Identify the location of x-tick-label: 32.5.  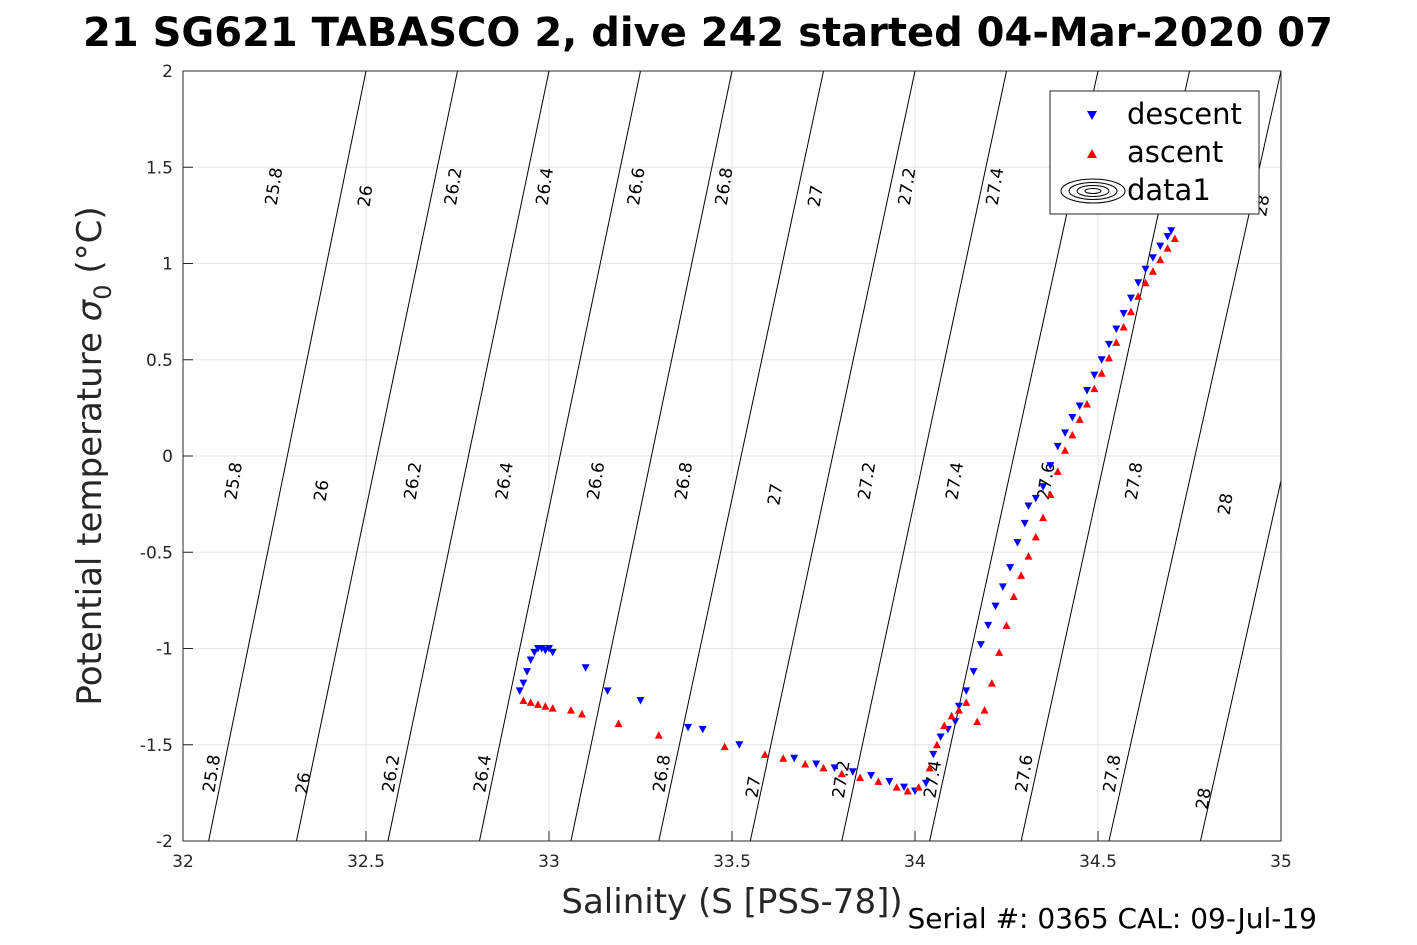
(366, 862).